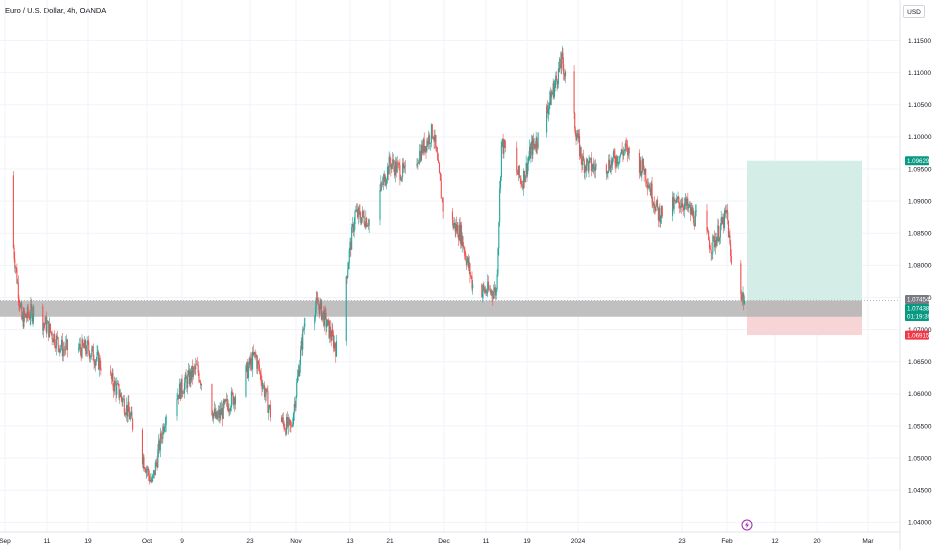 The height and width of the screenshot is (550, 932). Describe the element at coordinates (727, 541) in the screenshot. I see `time-tick-label: Feb` at that location.